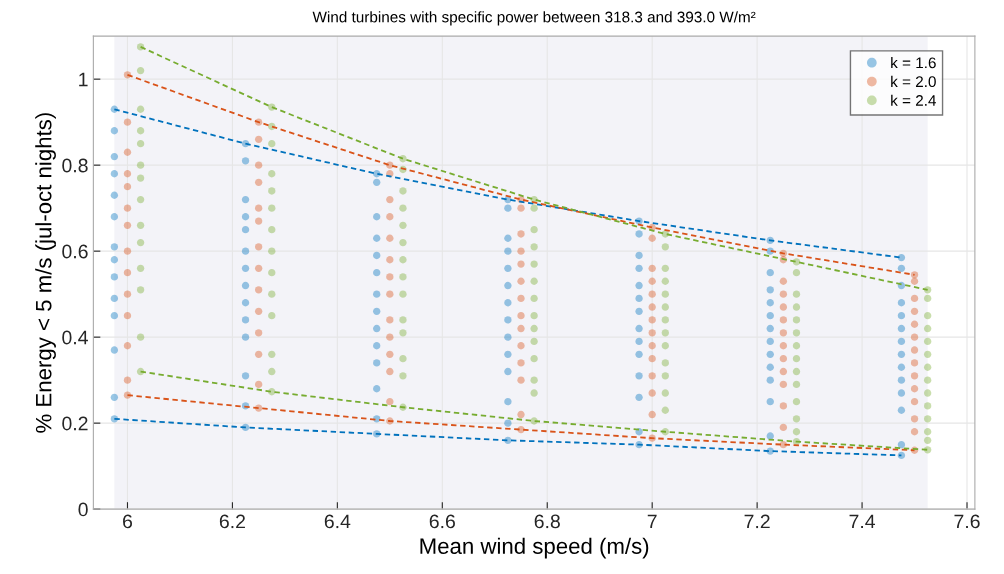  I want to click on legend-label: k = 2.0, so click(913, 81).